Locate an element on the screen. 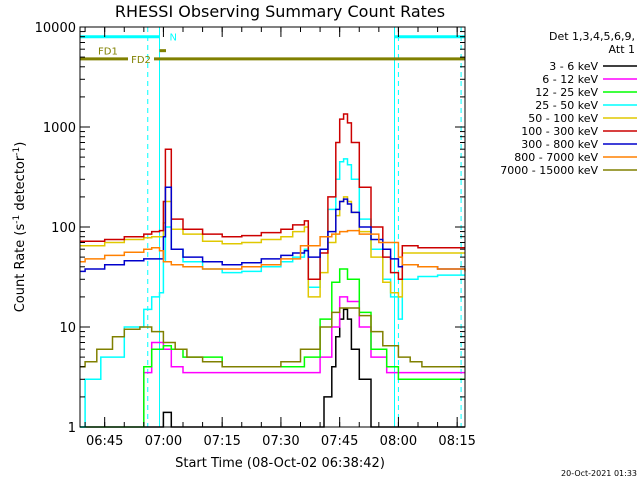 The height and width of the screenshot is (480, 640). y-axis-label-sup2: -1 is located at coordinates (17, 151).